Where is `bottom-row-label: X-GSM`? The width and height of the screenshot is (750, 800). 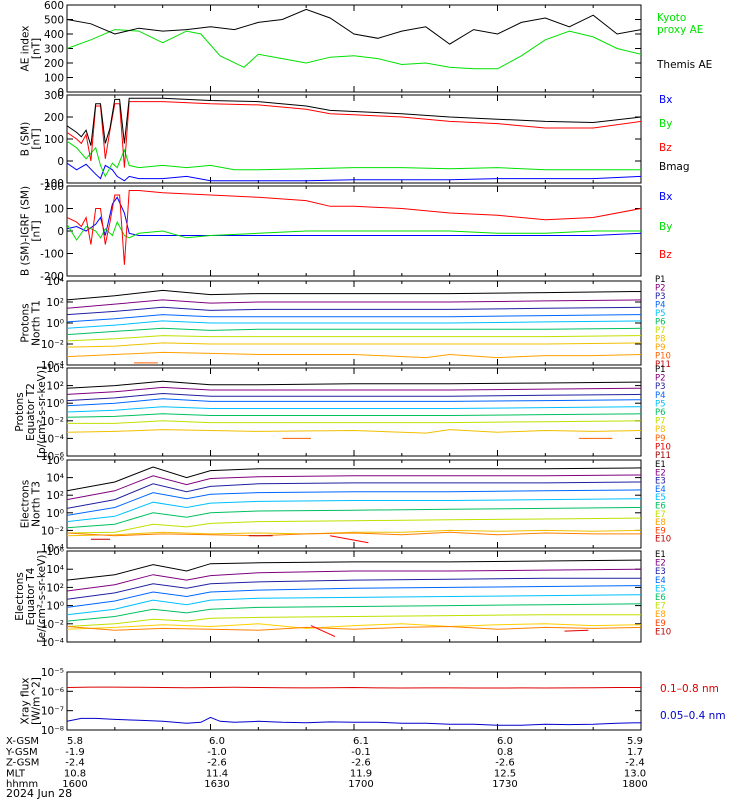 bottom-row-label: X-GSM is located at coordinates (22, 741).